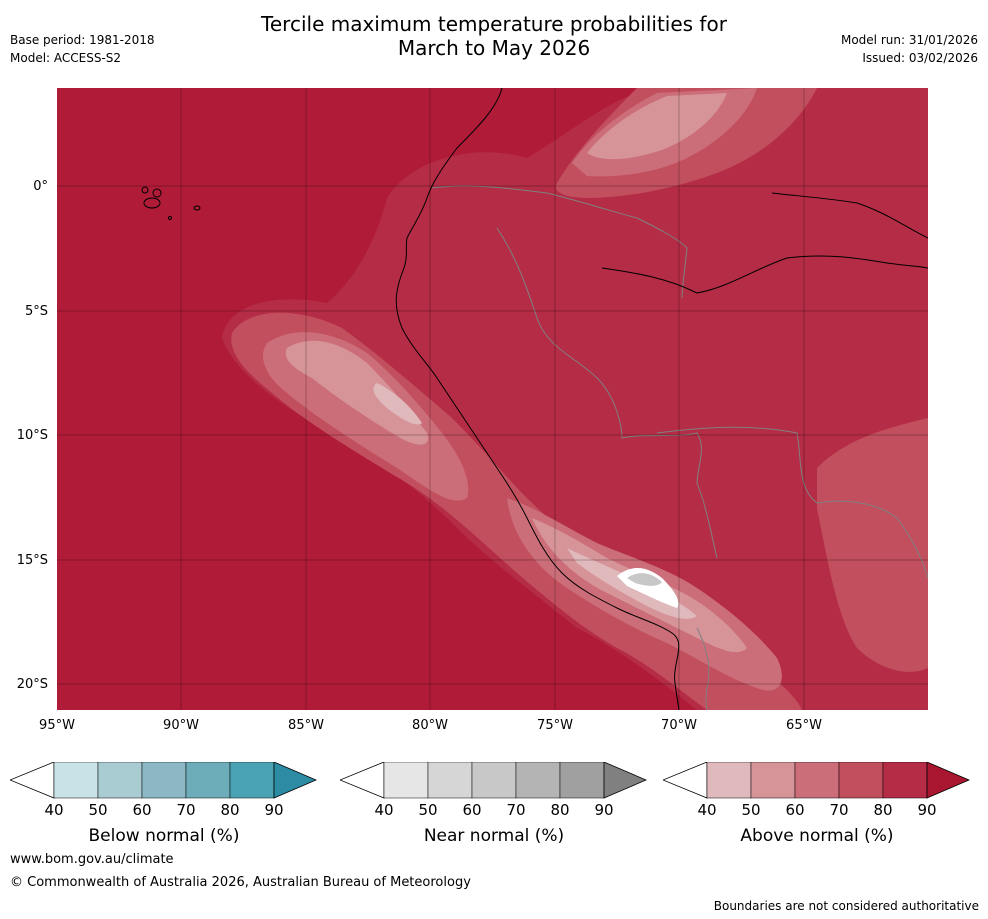  What do you see at coordinates (644, 579) in the screenshot?
I see `near-normal-70-zone` at bounding box center [644, 579].